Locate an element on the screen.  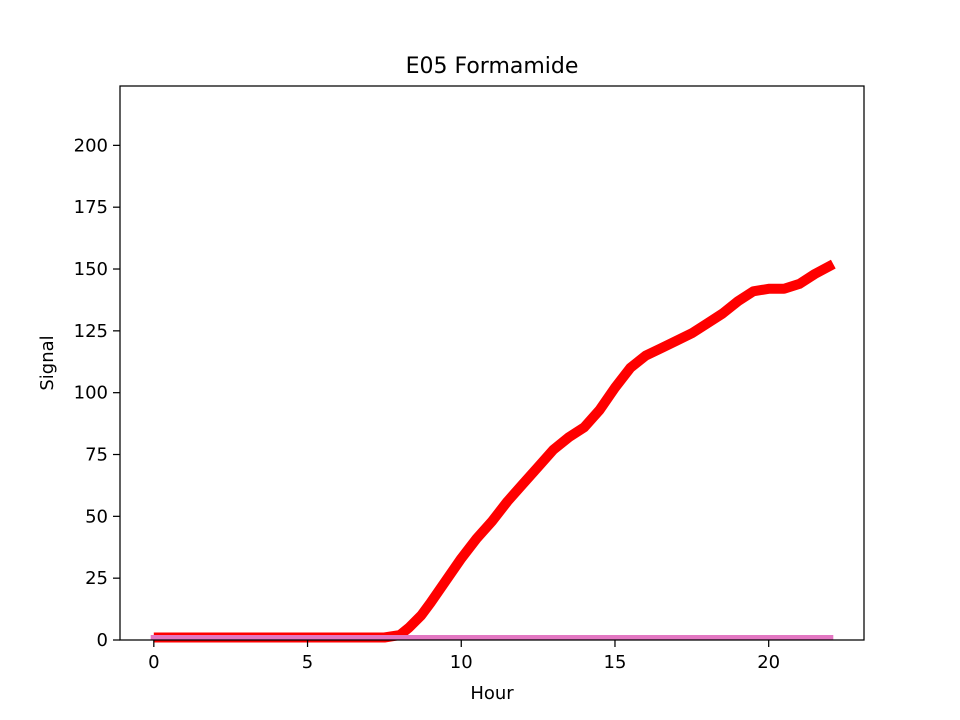
x-tick-label: 10 is located at coordinates (461, 662).